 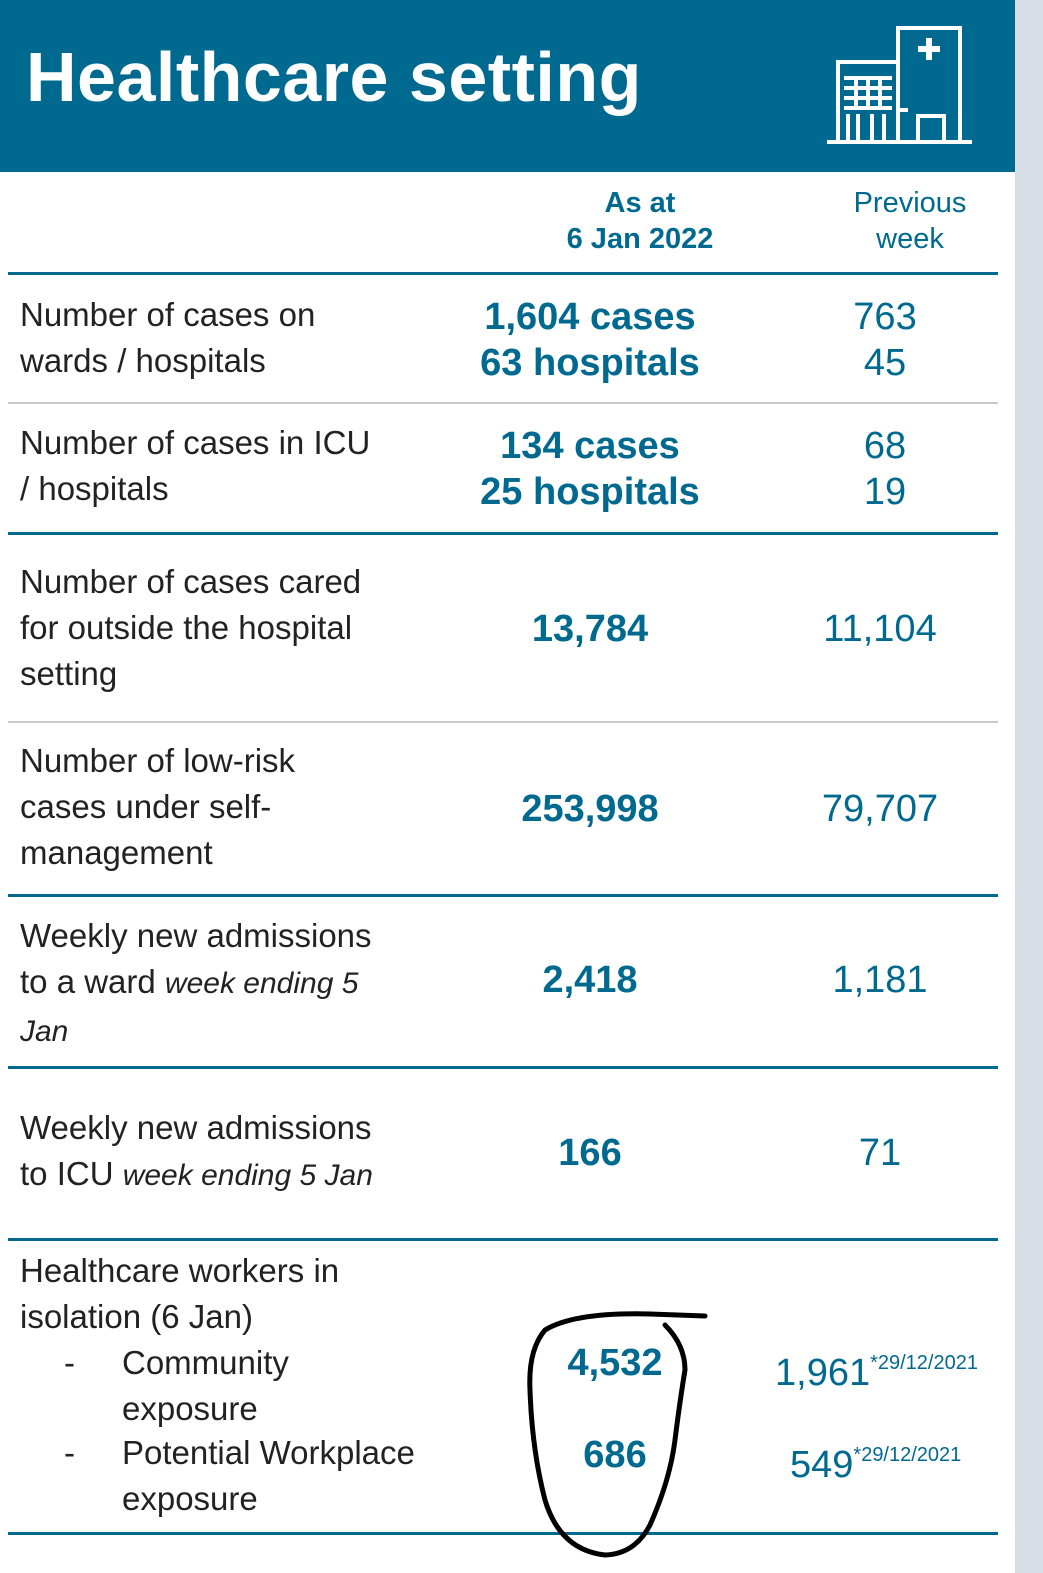 What do you see at coordinates (590, 469) in the screenshot?
I see `current-value-icu-cases: 134 cases 25 hospitals` at bounding box center [590, 469].